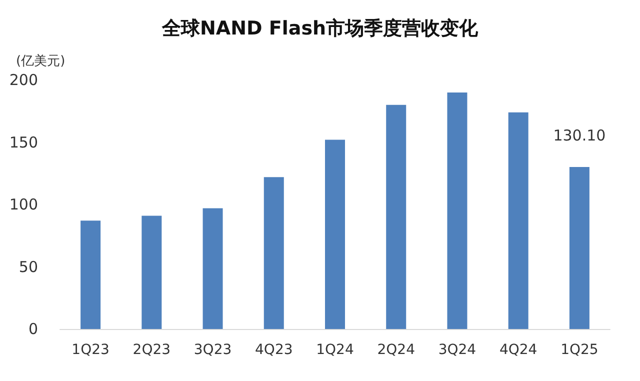 The height and width of the screenshot is (381, 640). I want to click on y-tick-label: 100, so click(23, 205).